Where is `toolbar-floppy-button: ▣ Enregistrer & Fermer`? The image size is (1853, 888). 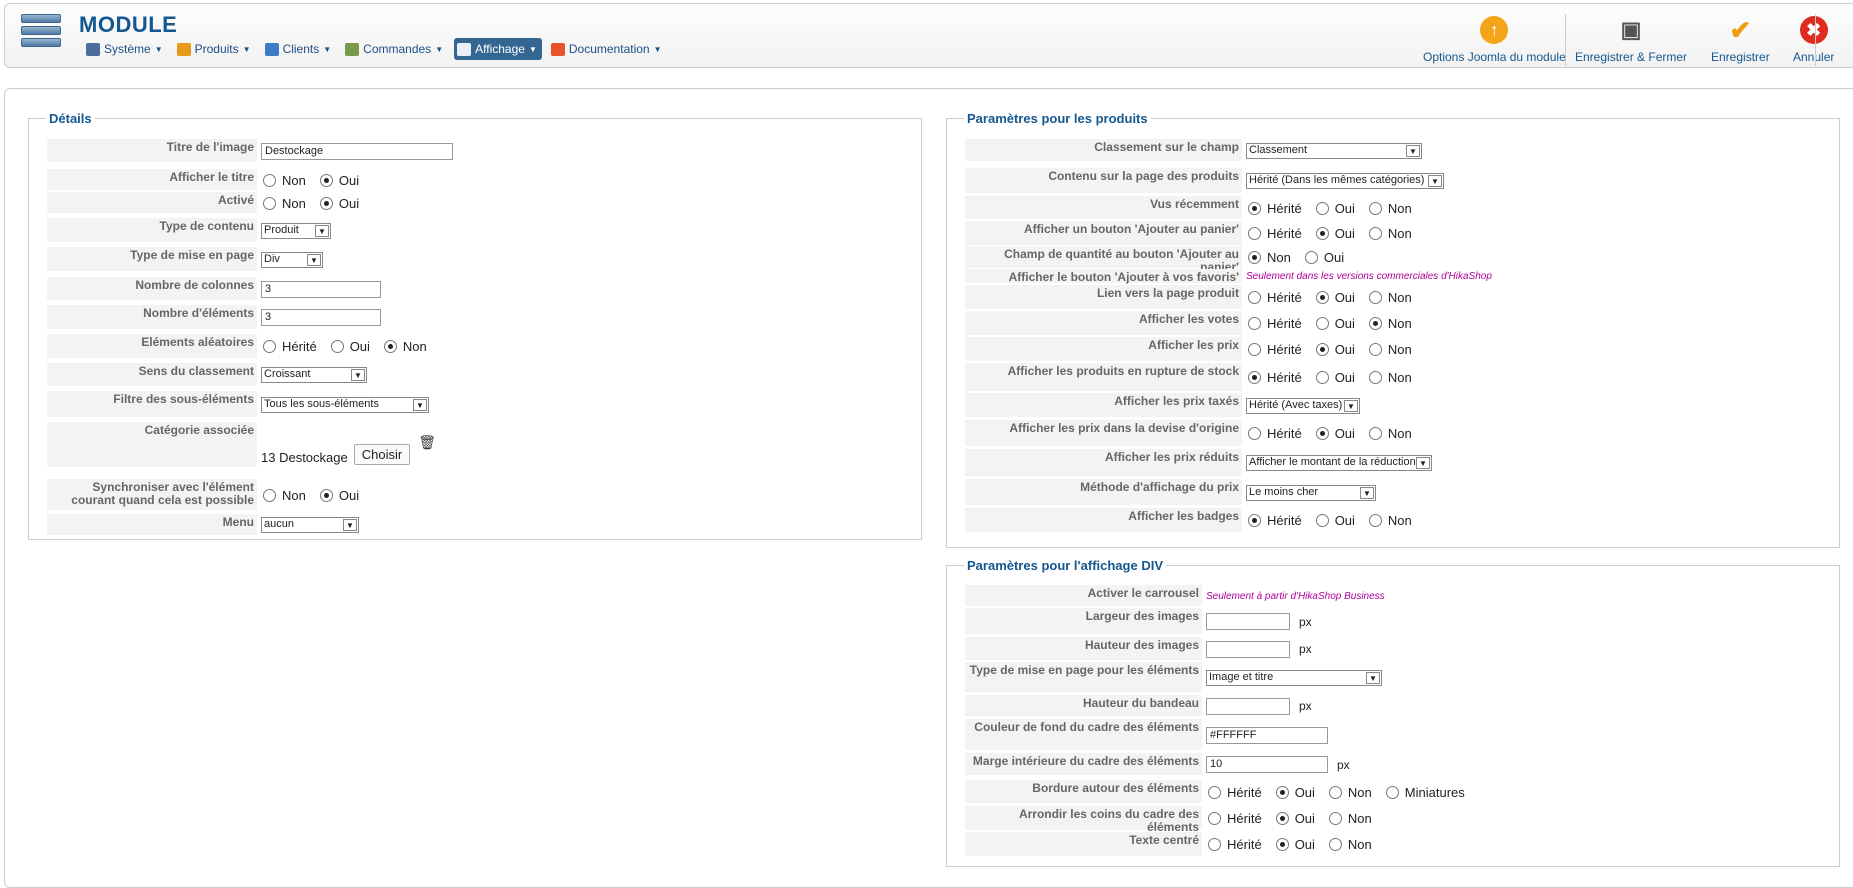 toolbar-floppy-button: ▣ Enregistrer & Fermer is located at coordinates (1631, 38).